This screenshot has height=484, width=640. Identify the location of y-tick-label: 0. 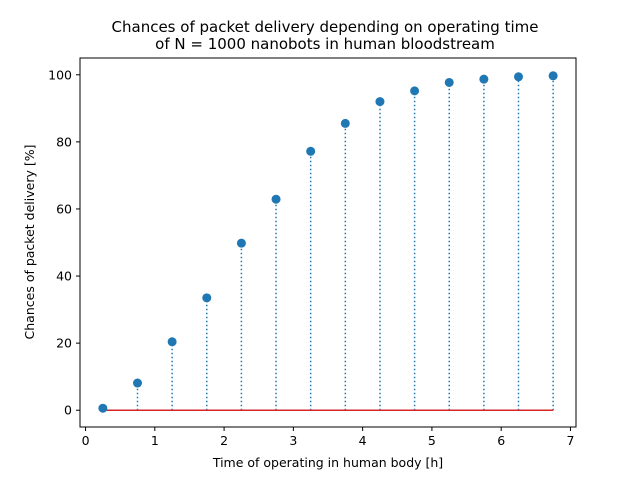
(68, 410).